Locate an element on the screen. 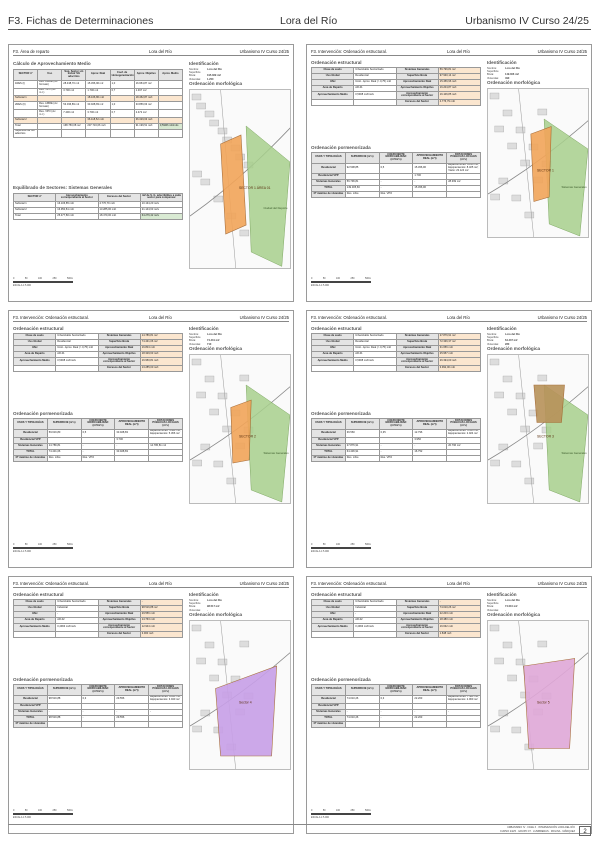 This screenshot has width=599, height=848. table-cell: 2.472 m2 is located at coordinates (146, 113).